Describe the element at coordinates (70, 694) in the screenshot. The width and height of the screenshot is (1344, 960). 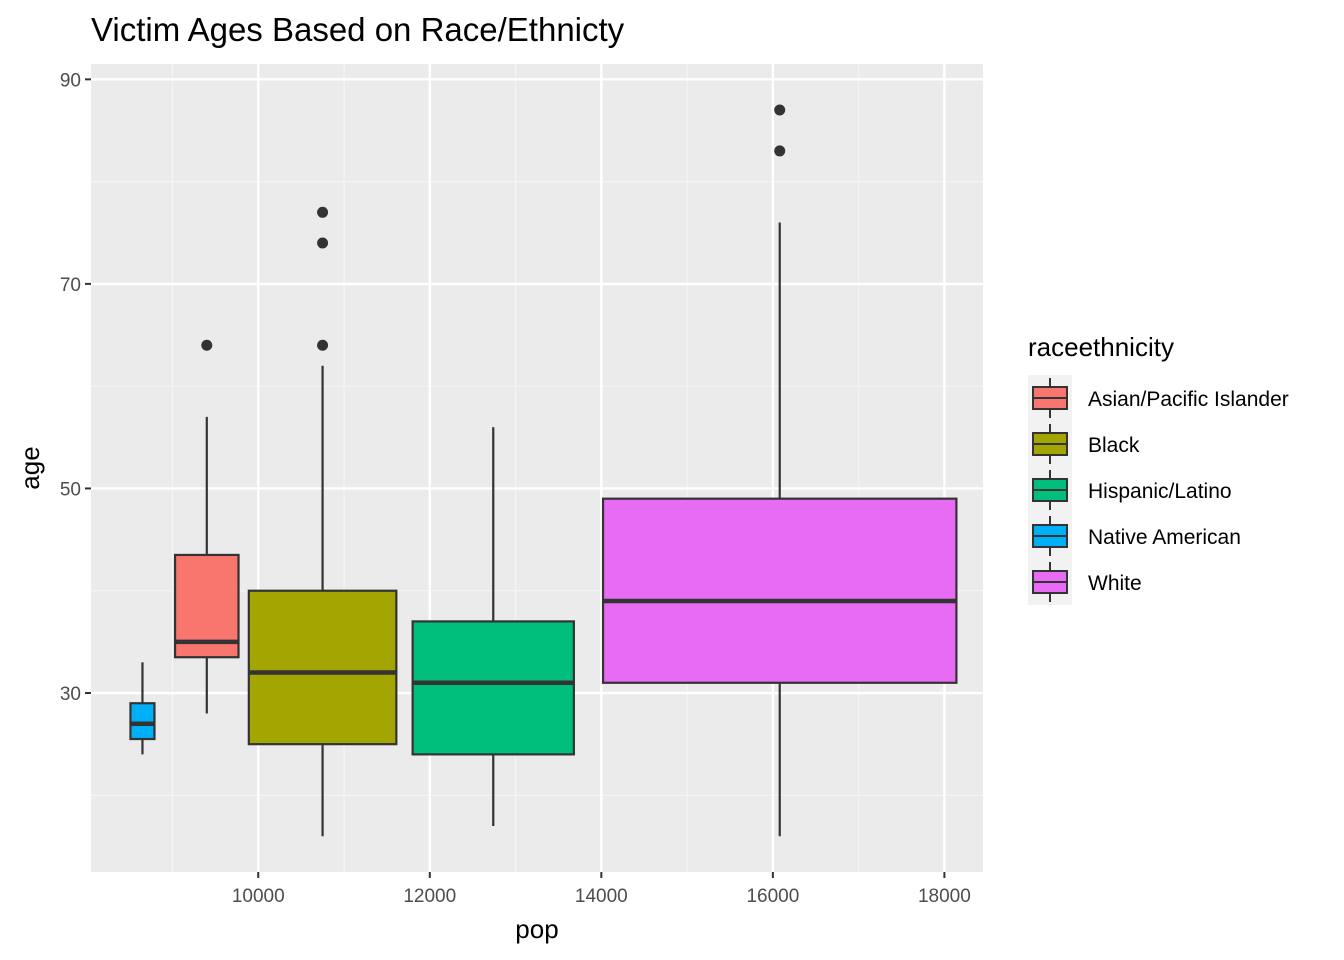
I see `y-tick-label: 30` at that location.